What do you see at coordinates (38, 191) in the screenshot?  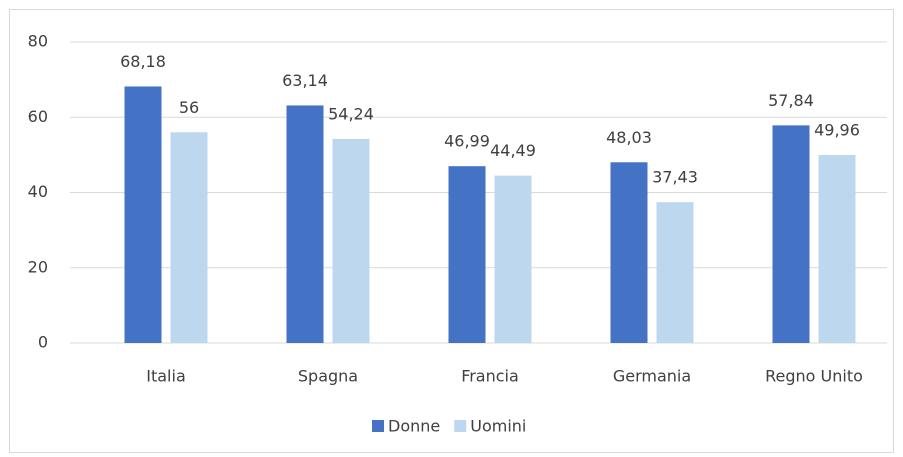 I see `y-tick-label: 40` at bounding box center [38, 191].